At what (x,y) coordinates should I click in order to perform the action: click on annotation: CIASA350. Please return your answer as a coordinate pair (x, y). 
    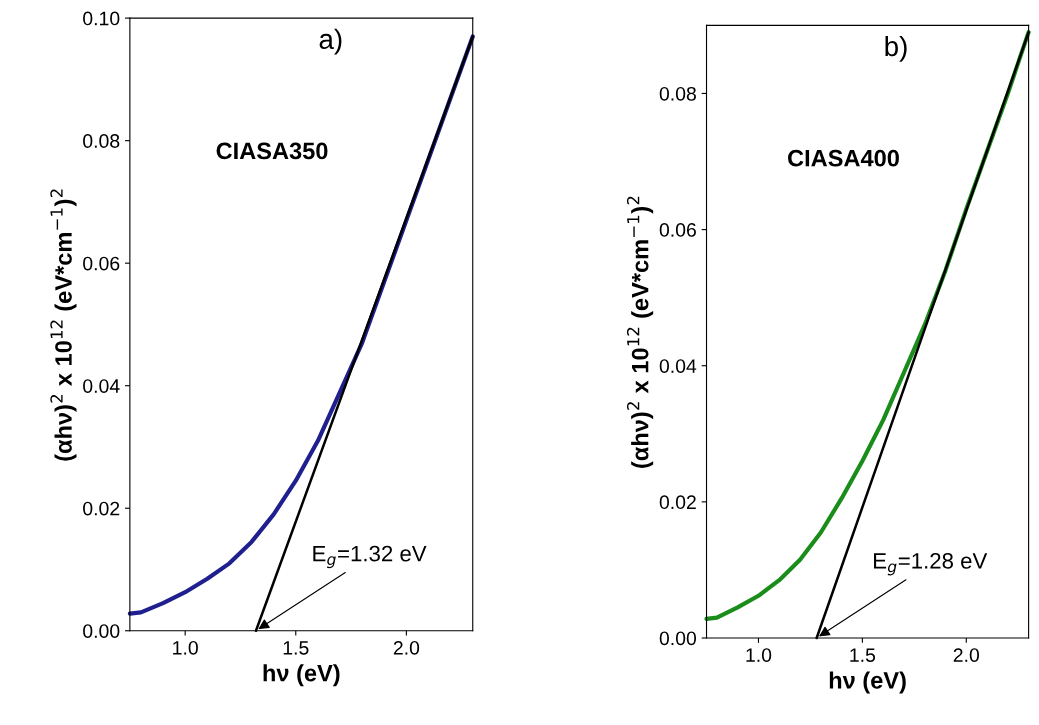
    Looking at the image, I should click on (272, 151).